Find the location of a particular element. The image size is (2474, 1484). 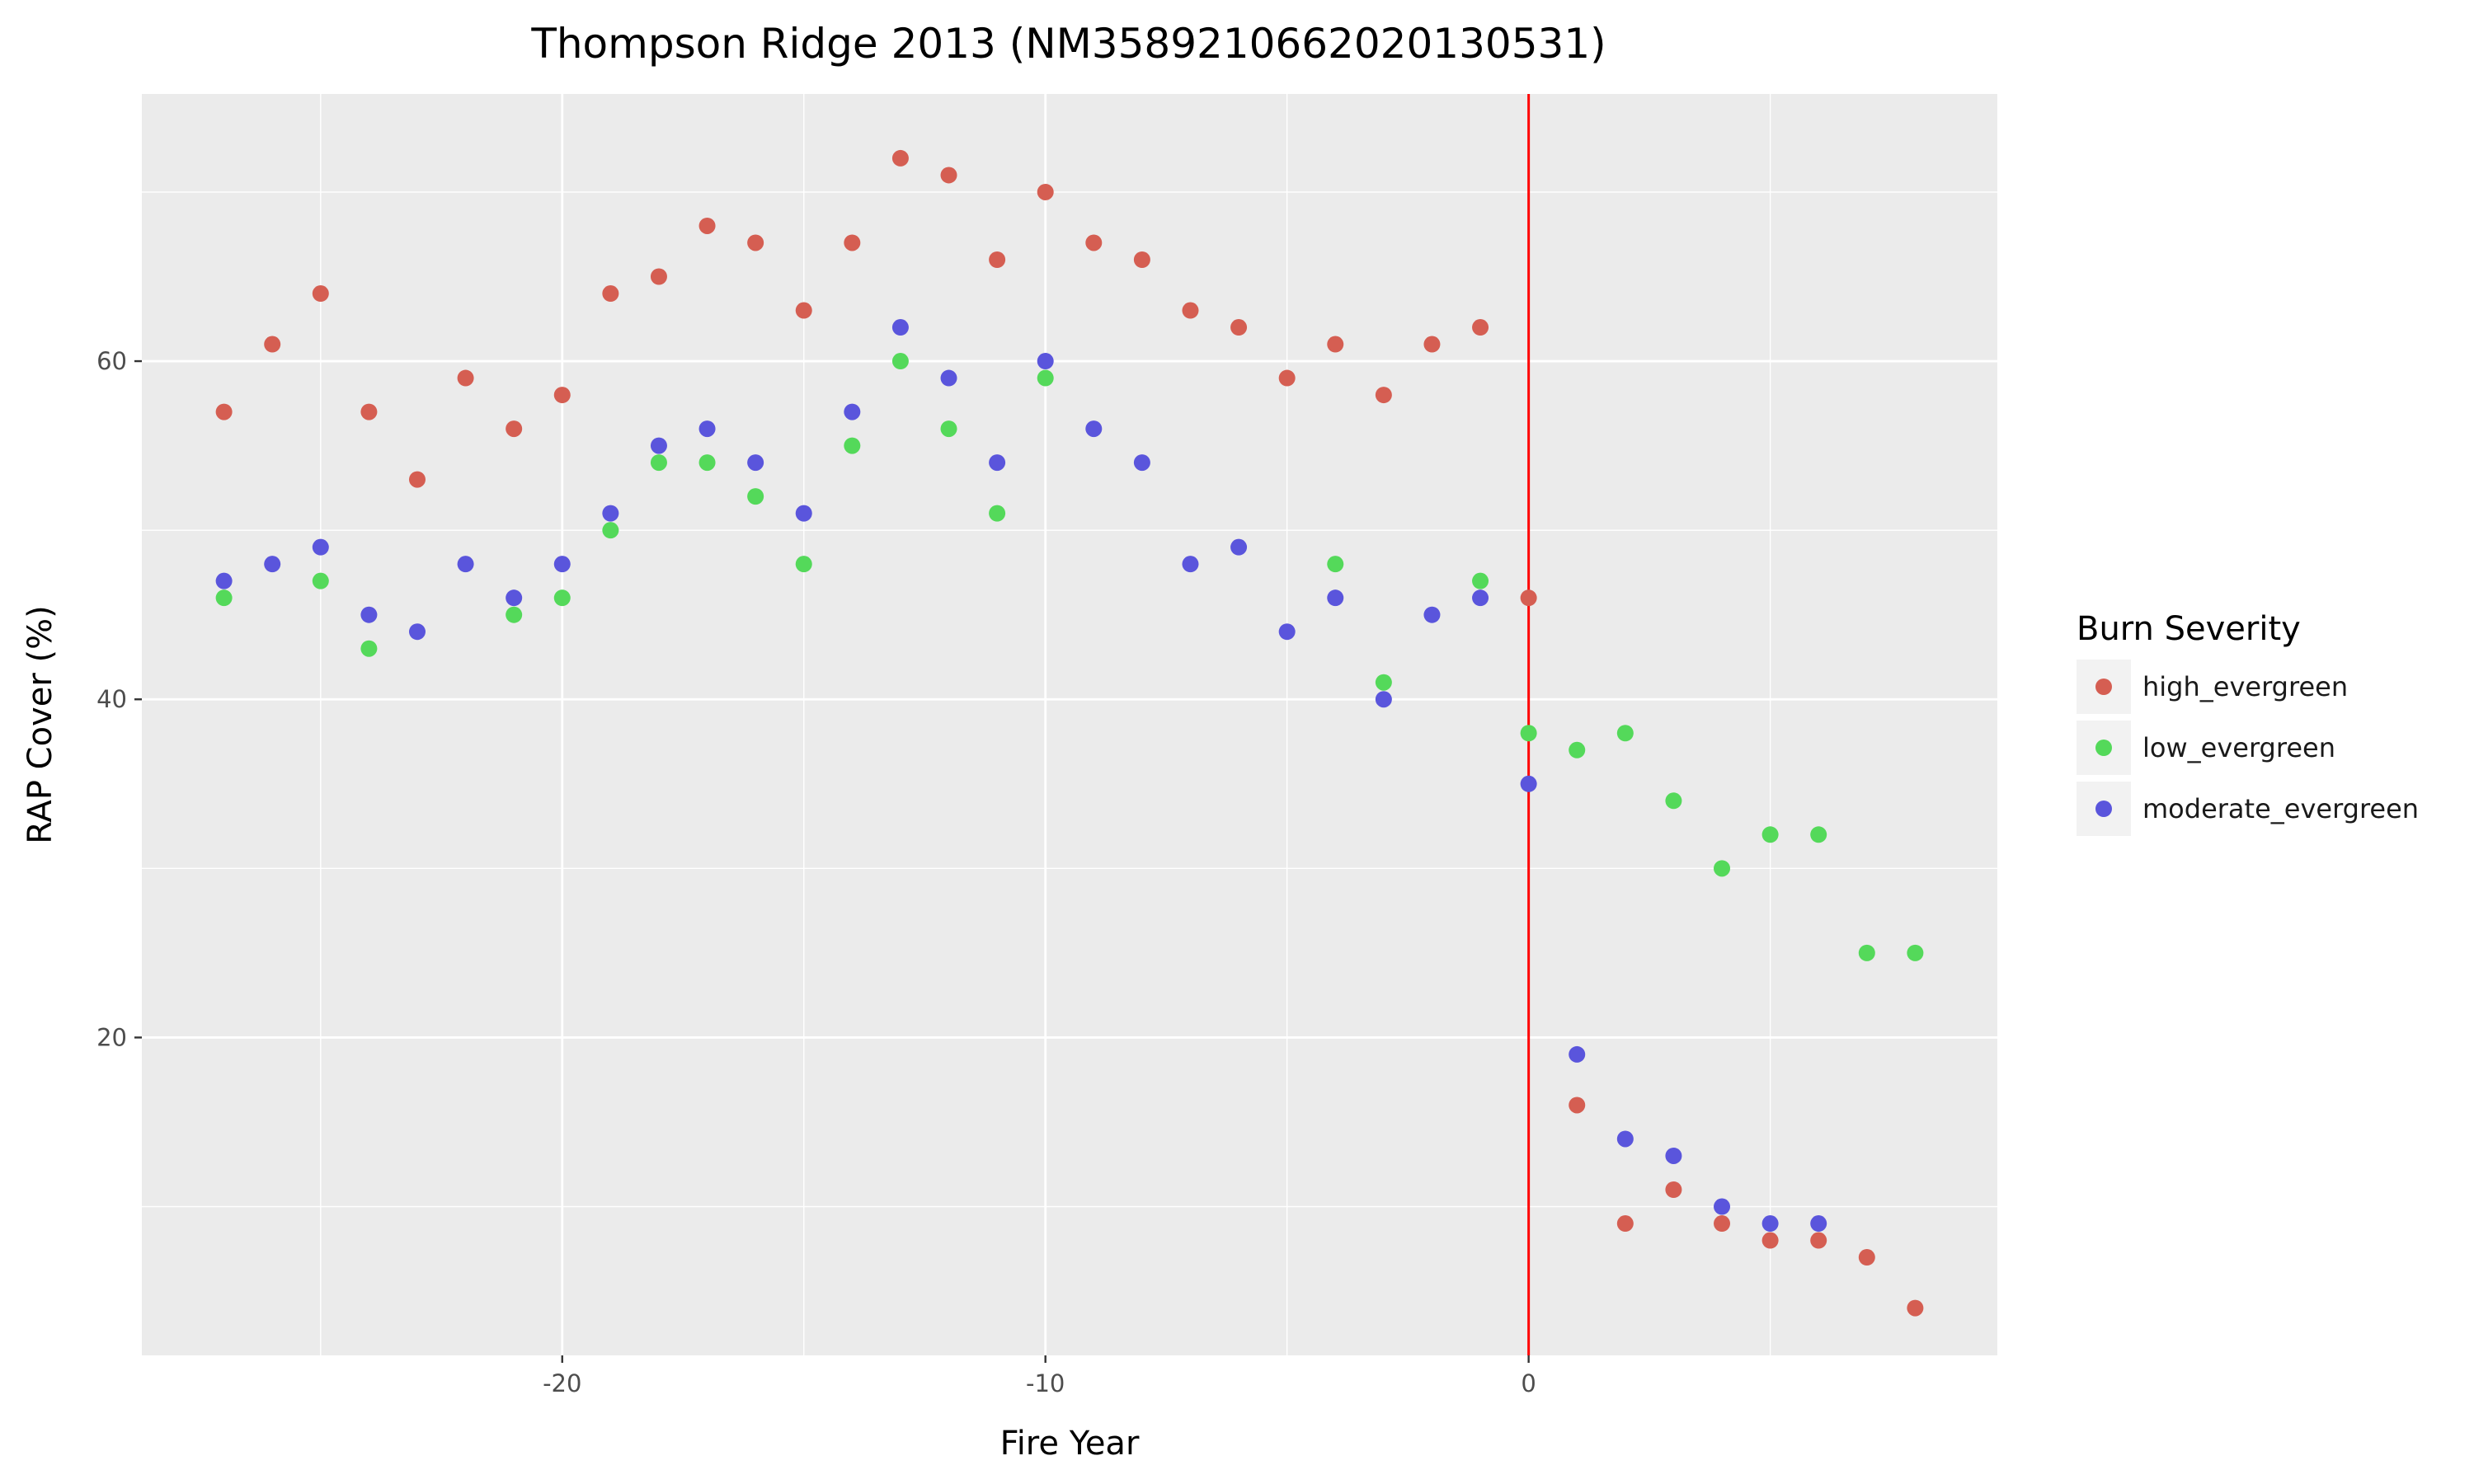

legend-item: low_evergreen is located at coordinates (2206, 748).